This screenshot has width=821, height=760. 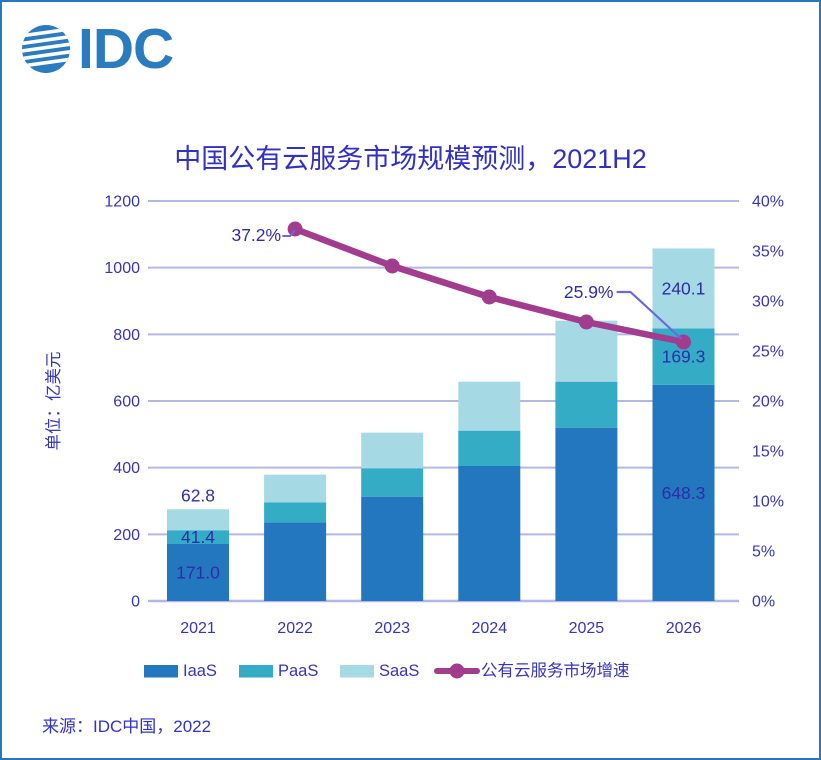 I want to click on bar-segment-paas-2021, so click(x=198, y=537).